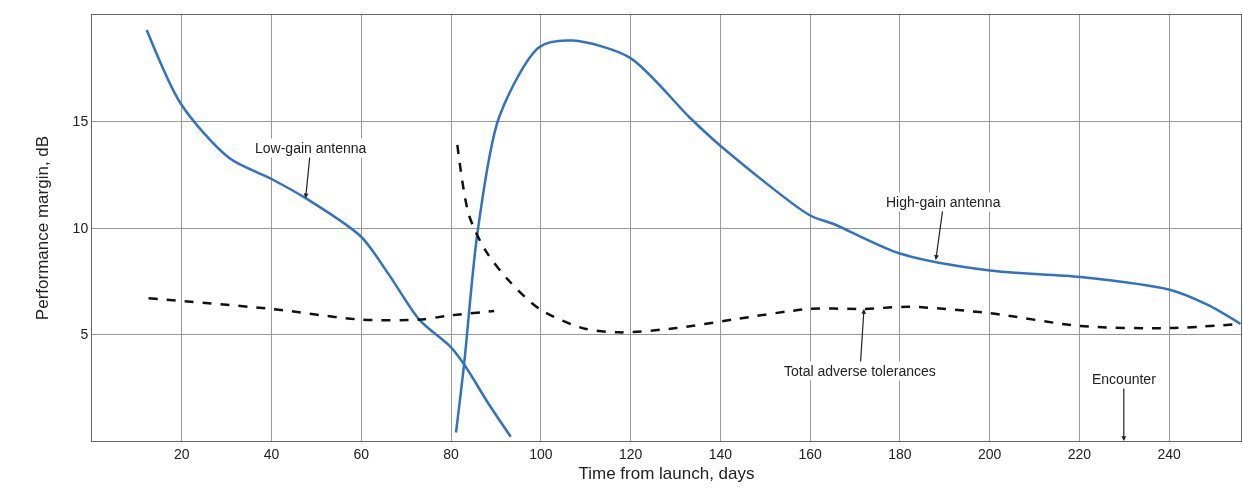 The height and width of the screenshot is (491, 1243). Describe the element at coordinates (630, 453) in the screenshot. I see `x-tick-label: 120` at that location.